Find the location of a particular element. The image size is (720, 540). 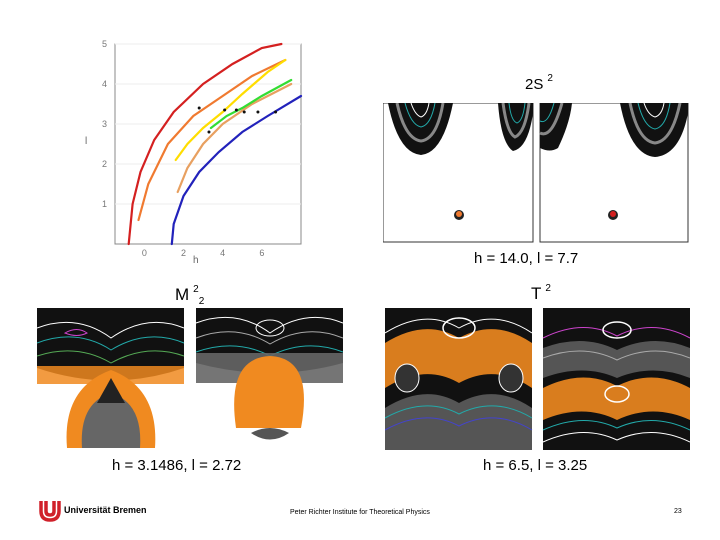

caption-t2: h = 6.5, l = 3.25 is located at coordinates (535, 465).